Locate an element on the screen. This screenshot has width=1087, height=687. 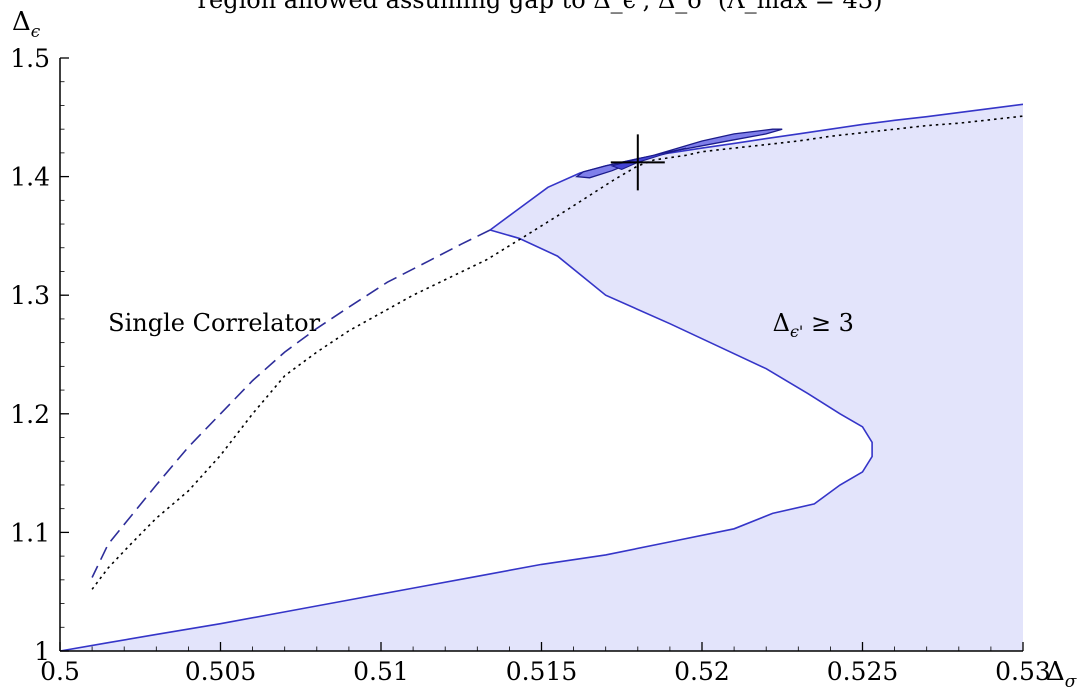
x-tick-label: 0.505 is located at coordinates (221, 671).